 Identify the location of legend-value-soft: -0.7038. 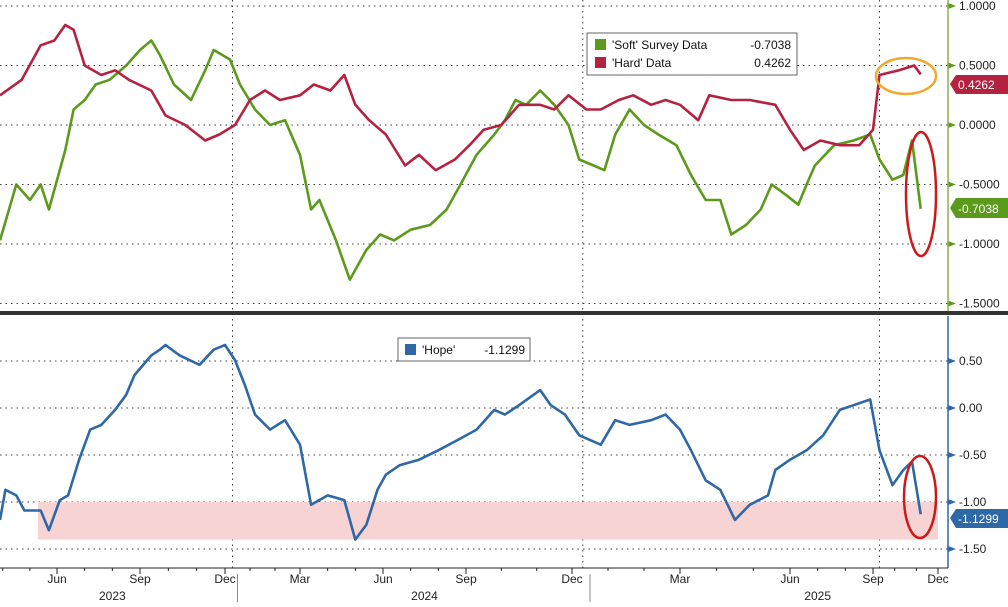
(770, 45).